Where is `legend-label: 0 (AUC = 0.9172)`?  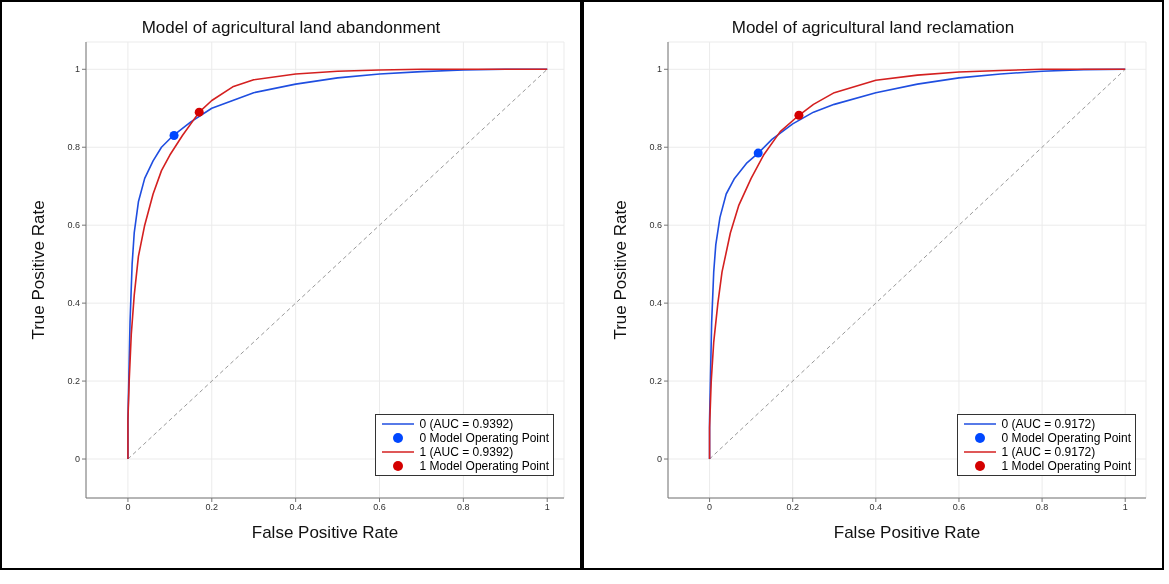 legend-label: 0 (AUC = 0.9172) is located at coordinates (1048, 424).